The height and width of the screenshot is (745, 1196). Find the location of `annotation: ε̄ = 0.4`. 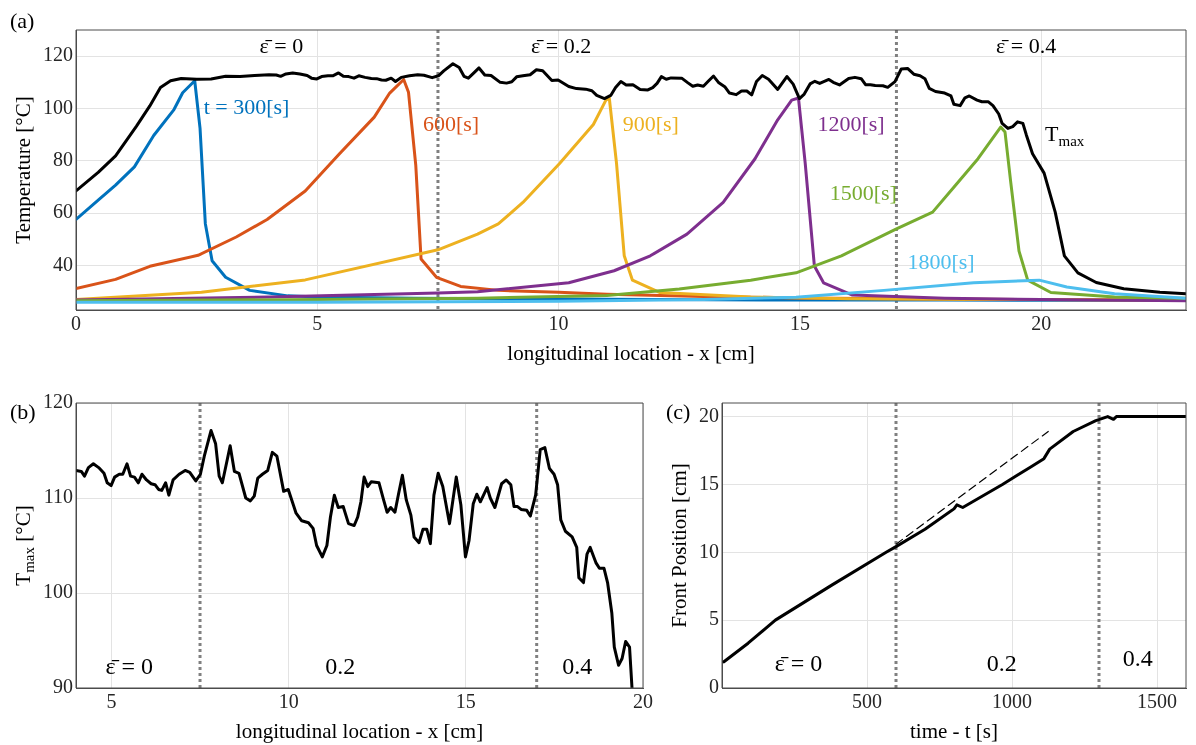

annotation: ε̄ = 0.4 is located at coordinates (1026, 45).